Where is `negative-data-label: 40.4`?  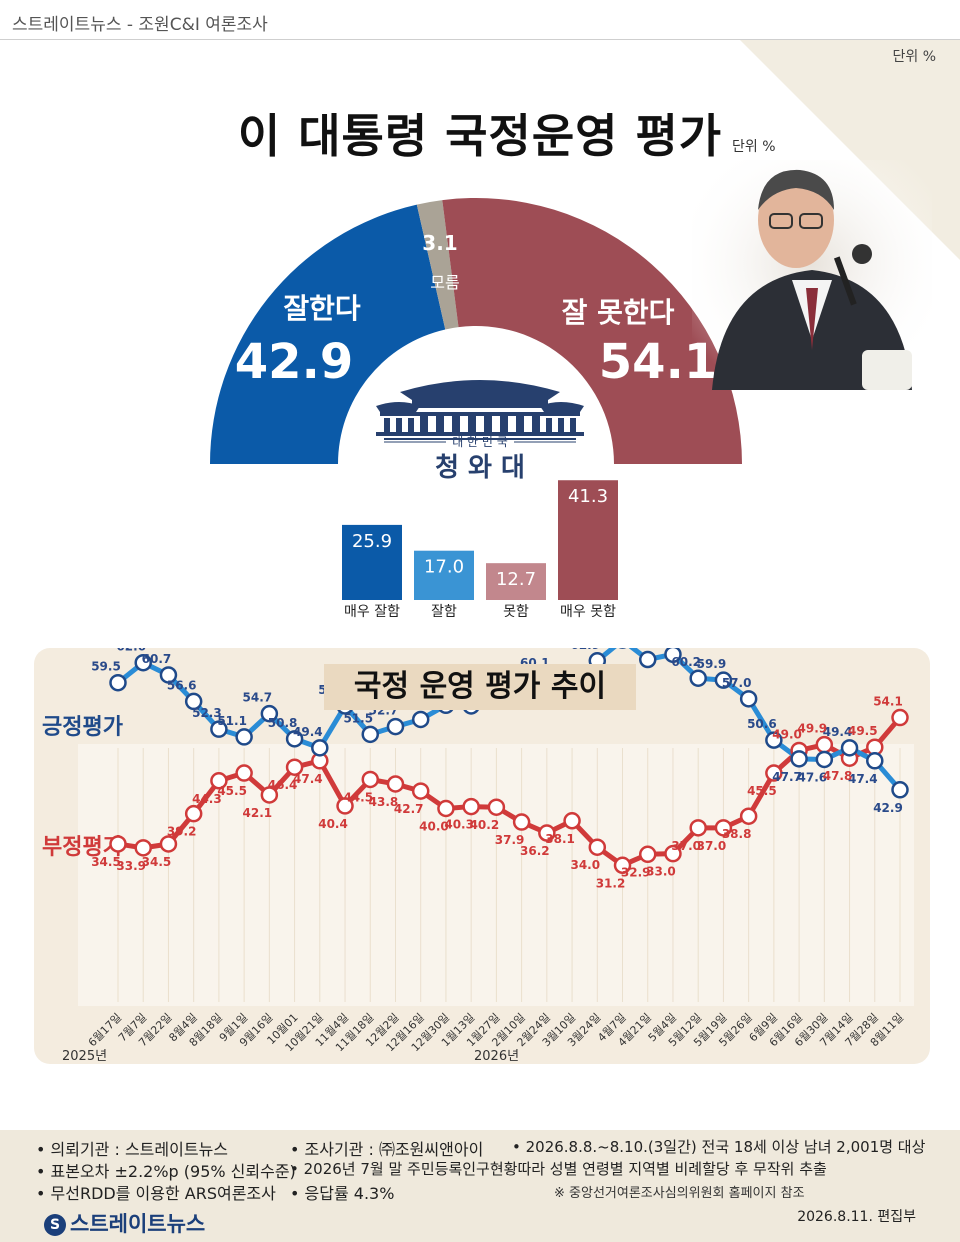
negative-data-label: 40.4 is located at coordinates (333, 824).